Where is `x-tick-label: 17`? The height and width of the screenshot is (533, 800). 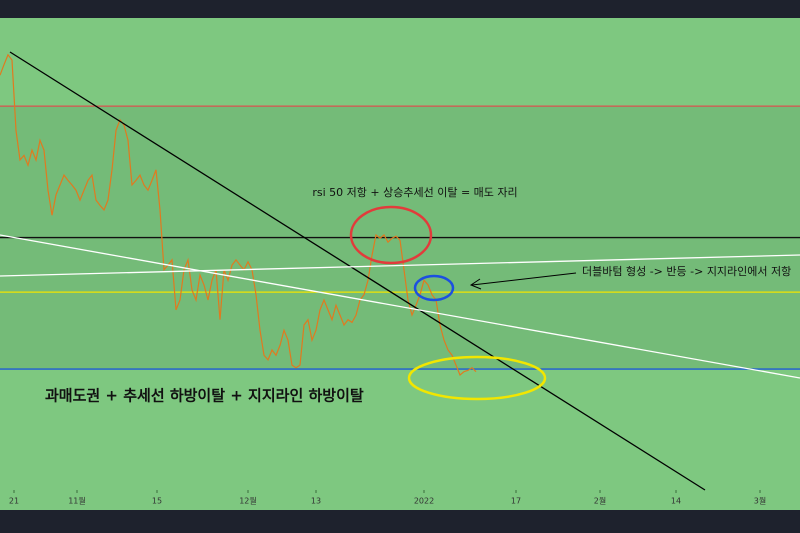
x-tick-label: 17 is located at coordinates (516, 501).